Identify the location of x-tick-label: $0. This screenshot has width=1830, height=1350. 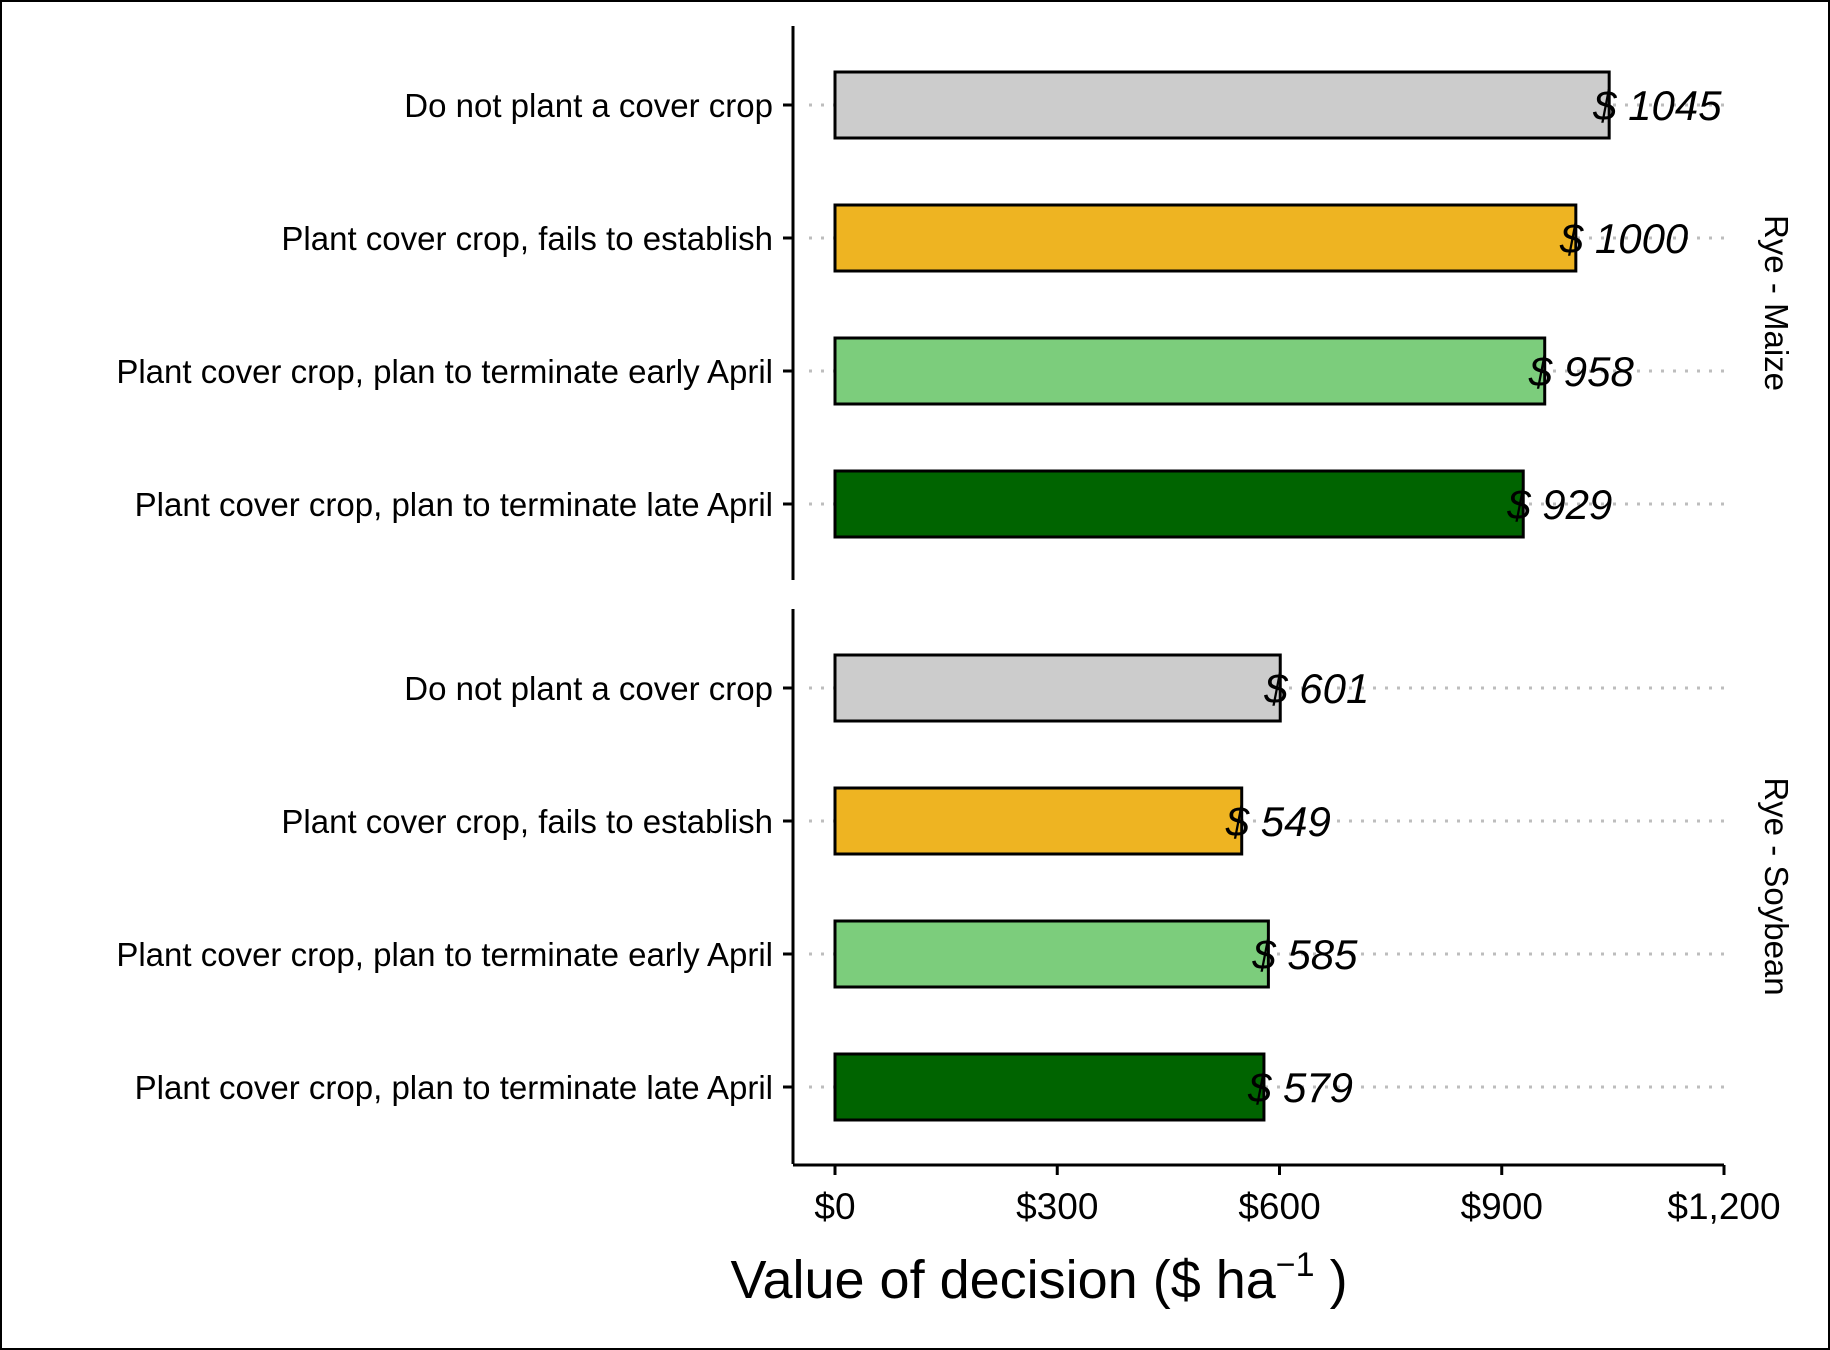
(834, 1206).